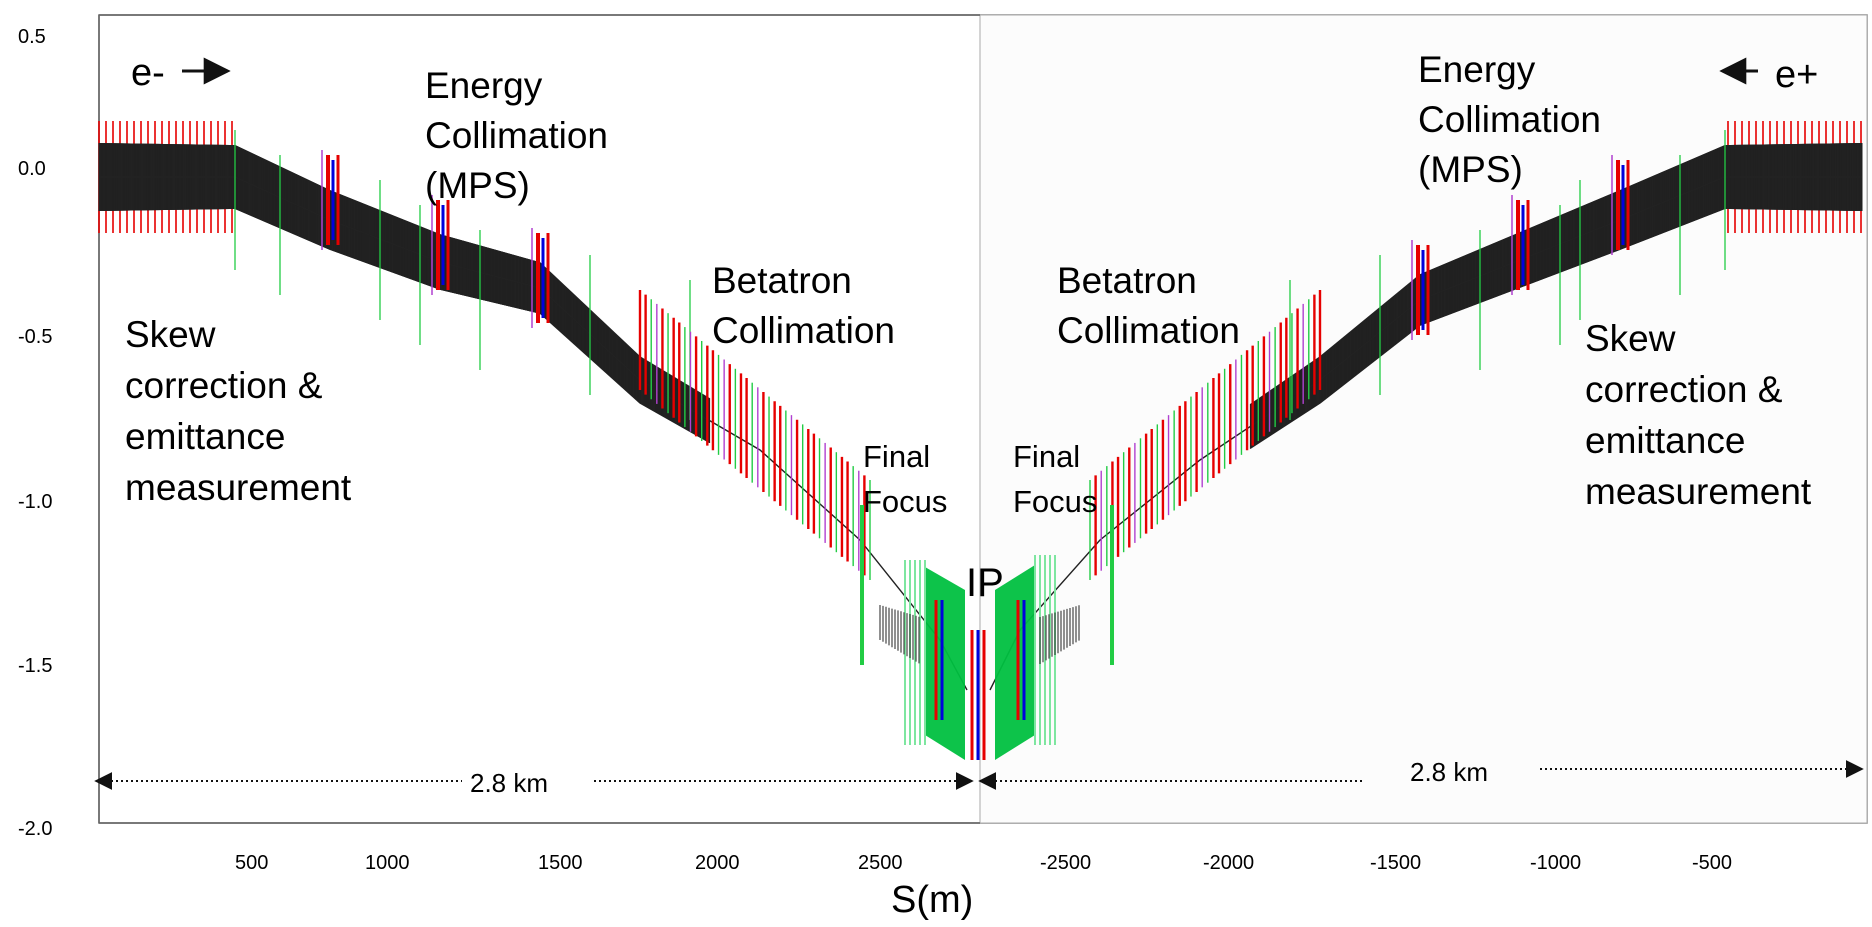 The height and width of the screenshot is (927, 1872). I want to click on final-focus-right: Final Focus, so click(1055, 479).